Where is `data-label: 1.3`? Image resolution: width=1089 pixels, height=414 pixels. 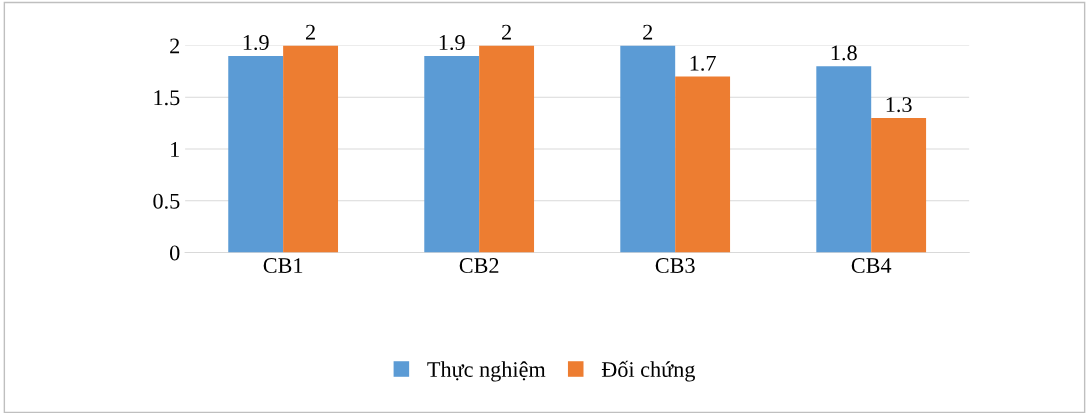 data-label: 1.3 is located at coordinates (899, 105).